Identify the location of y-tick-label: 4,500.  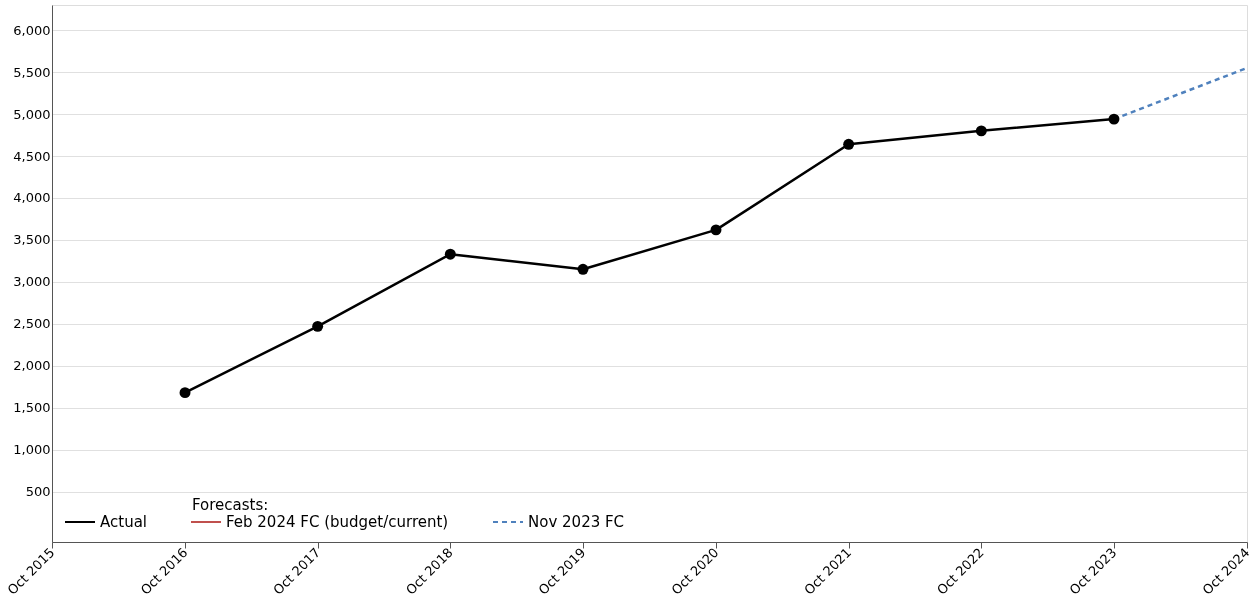
(32, 156).